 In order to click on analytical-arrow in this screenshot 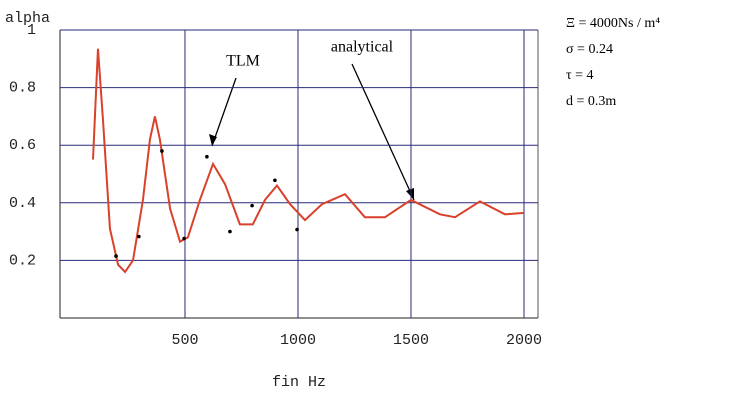, I will do `click(383, 132)`.